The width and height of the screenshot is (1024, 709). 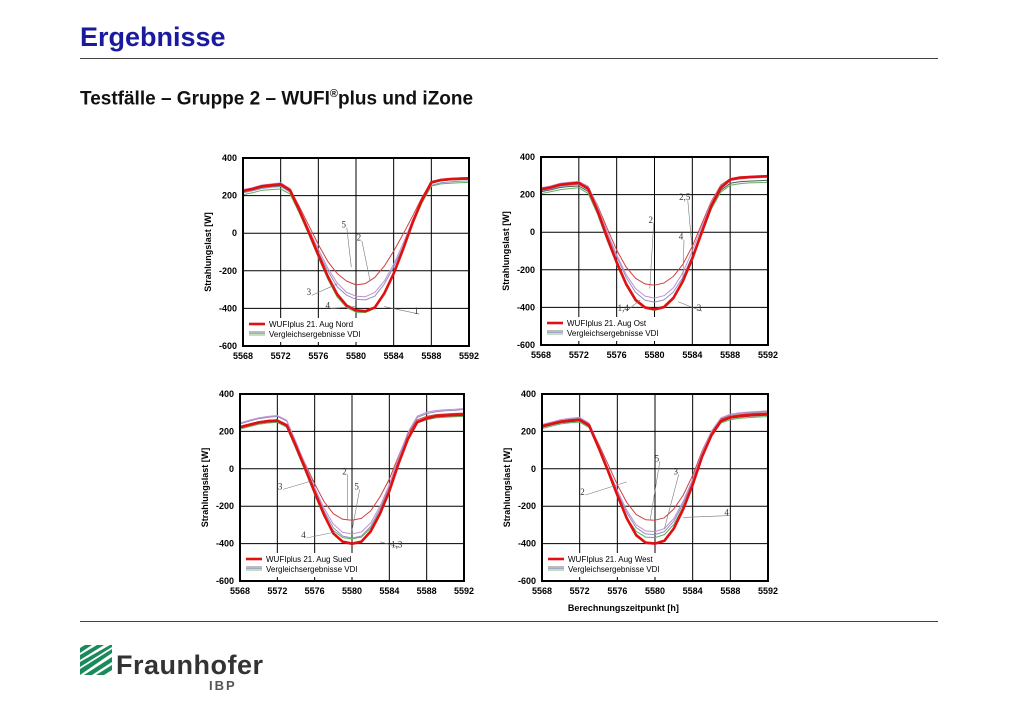 I want to click on logo-name: Fraunhofer, so click(x=190, y=665).